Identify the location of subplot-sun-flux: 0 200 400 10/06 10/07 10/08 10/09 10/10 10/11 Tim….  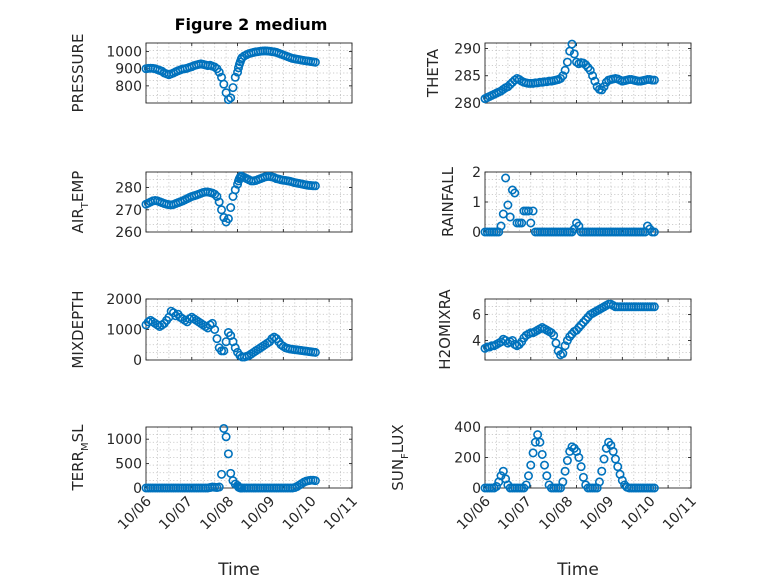
(544, 500).